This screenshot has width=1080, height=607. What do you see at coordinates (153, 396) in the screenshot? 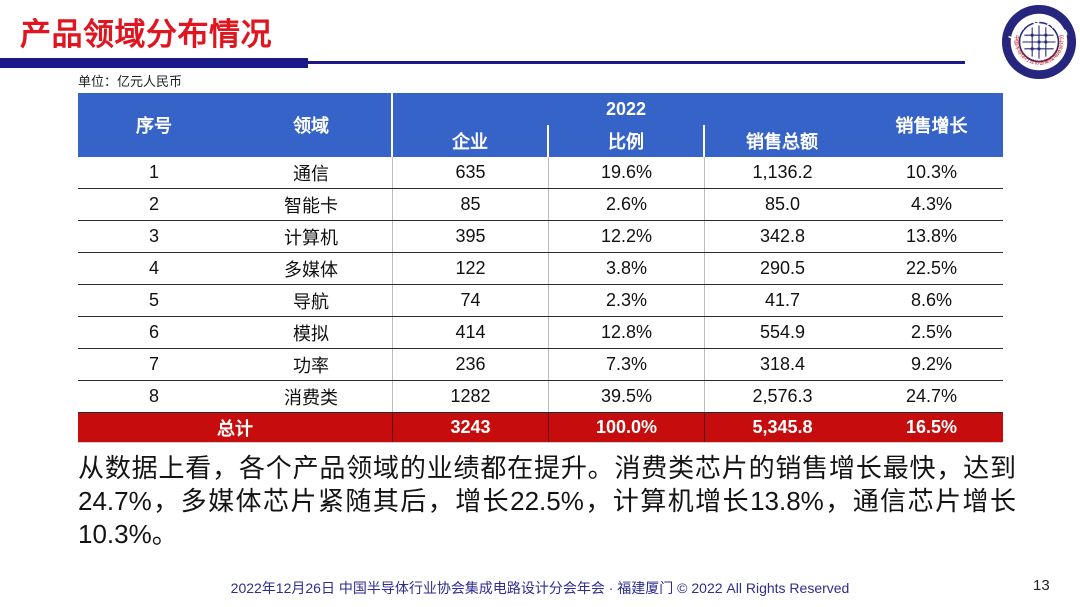
I see `cell-index: 8` at bounding box center [153, 396].